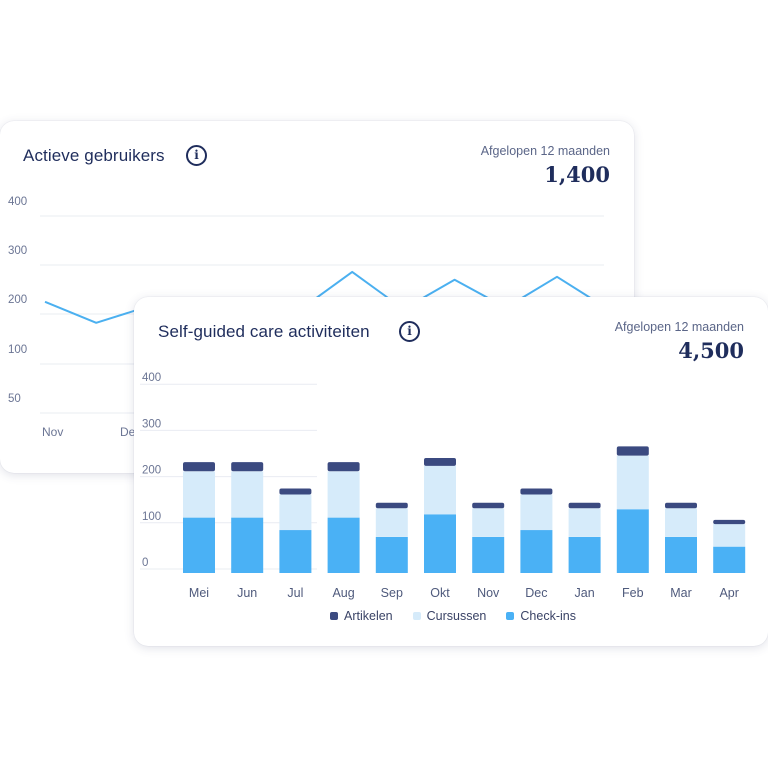  I want to click on x-tick-label: Jul, so click(295, 593).